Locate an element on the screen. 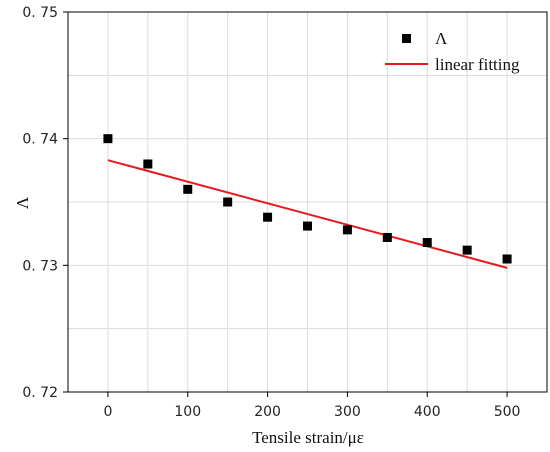 The image size is (550, 452). x-axis-title: Tensile strain/με is located at coordinates (308, 437).